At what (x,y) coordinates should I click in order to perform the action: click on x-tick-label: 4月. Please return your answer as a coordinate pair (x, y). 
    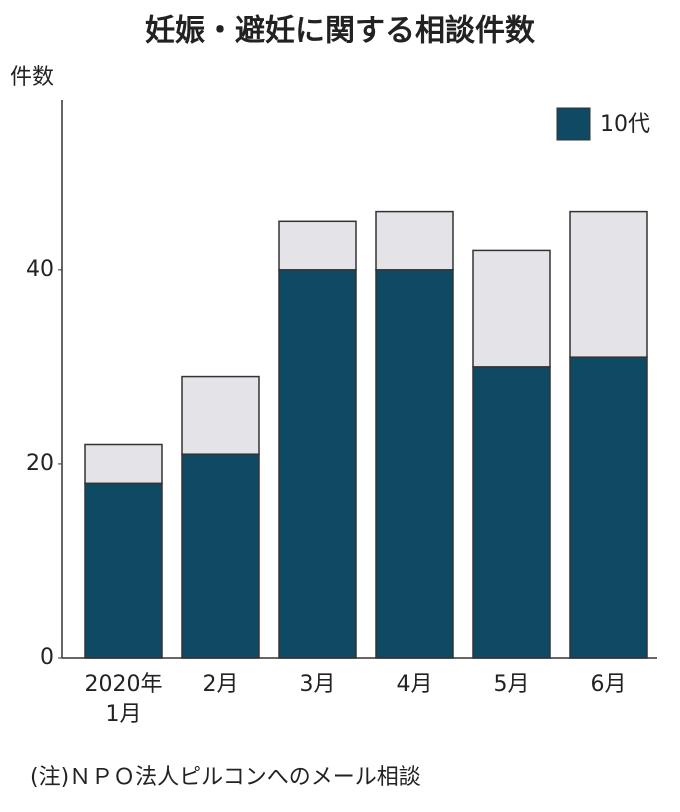
    Looking at the image, I should click on (414, 684).